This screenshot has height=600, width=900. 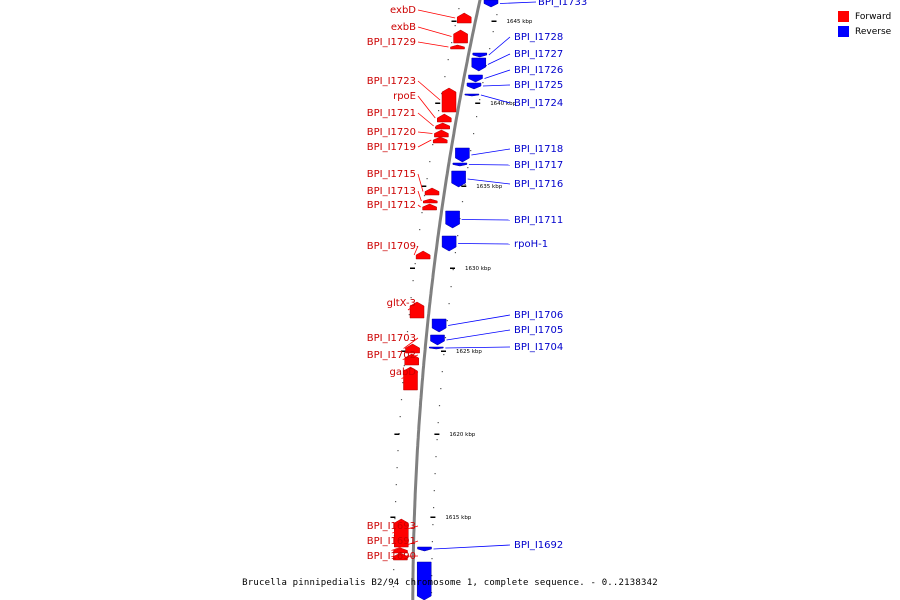 I want to click on reverse-label-bpi-i1728: BPI_I1728, so click(x=538, y=37).